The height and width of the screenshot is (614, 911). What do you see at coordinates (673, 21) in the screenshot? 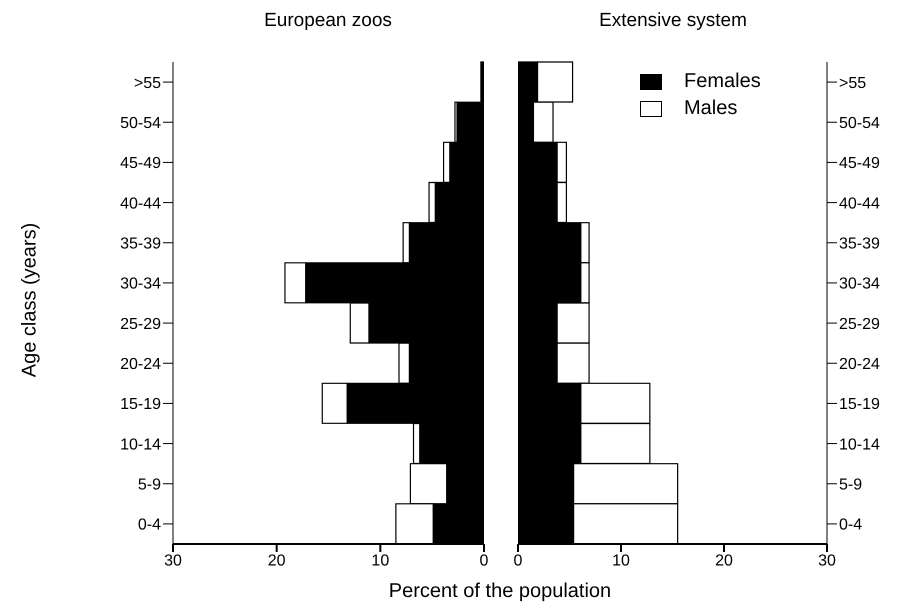
I see `chart-title: Extensive system` at bounding box center [673, 21].